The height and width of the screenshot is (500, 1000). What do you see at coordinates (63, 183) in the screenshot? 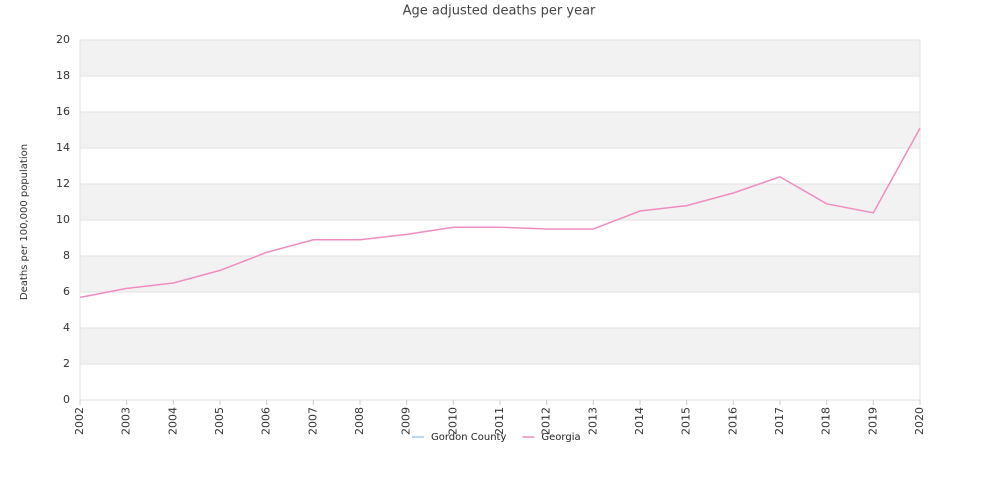
I see `y-tick-label: 12` at bounding box center [63, 183].